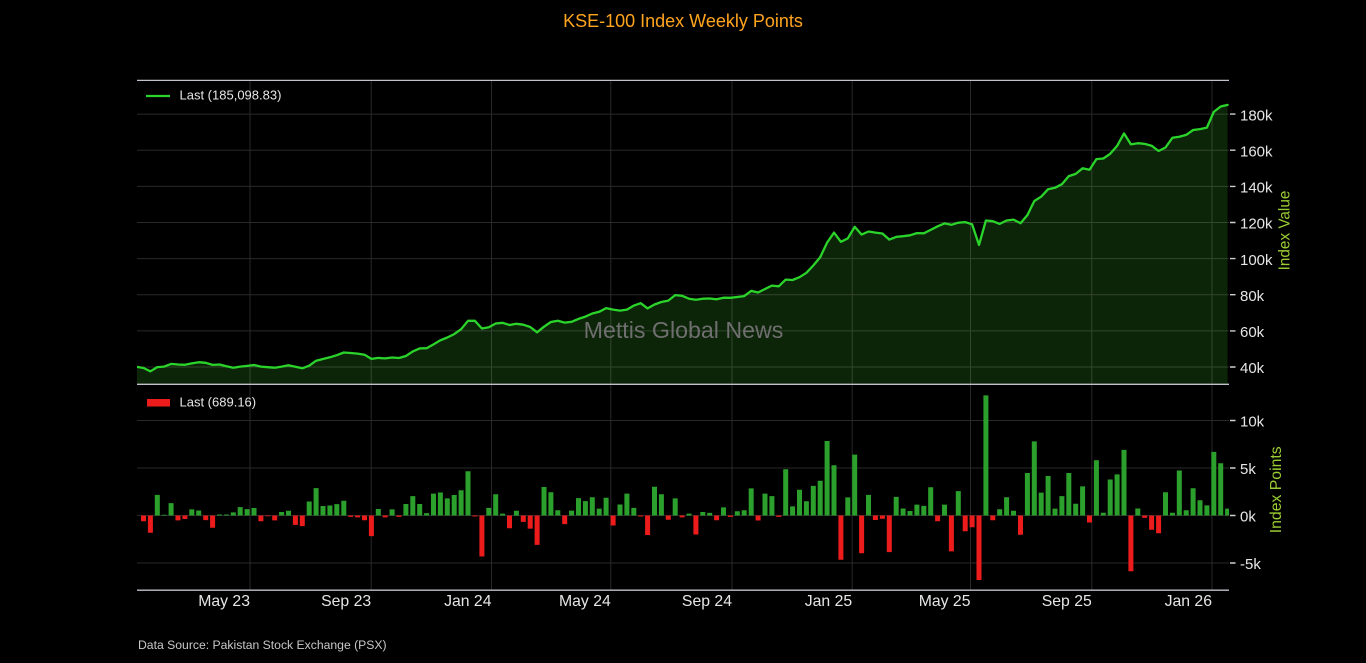  What do you see at coordinates (707, 601) in the screenshot?
I see `svg-text: Sep 24` at bounding box center [707, 601].